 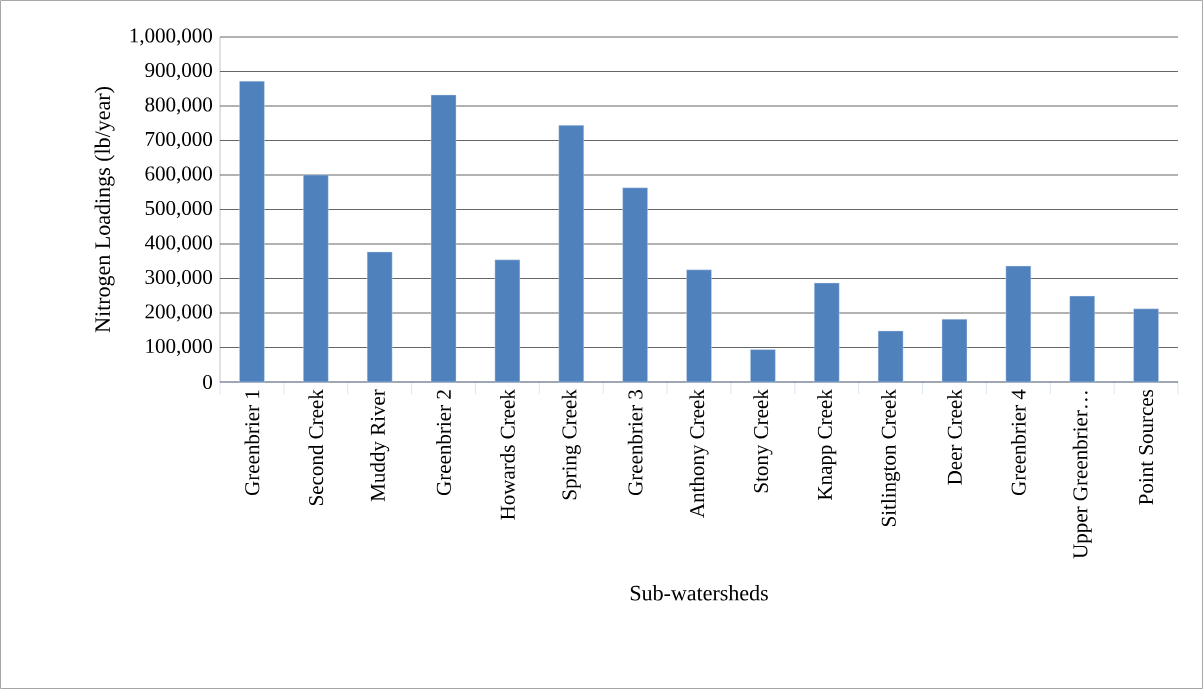 I want to click on x-axis-title: Sub-watersheds, so click(x=699, y=593).